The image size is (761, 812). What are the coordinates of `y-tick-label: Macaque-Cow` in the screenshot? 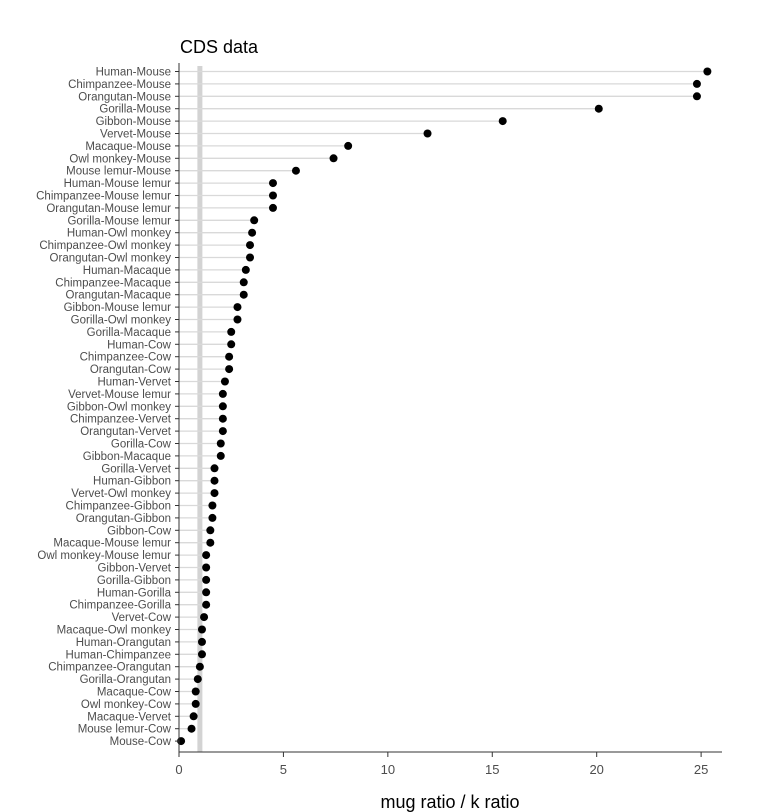 It's located at (134, 693).